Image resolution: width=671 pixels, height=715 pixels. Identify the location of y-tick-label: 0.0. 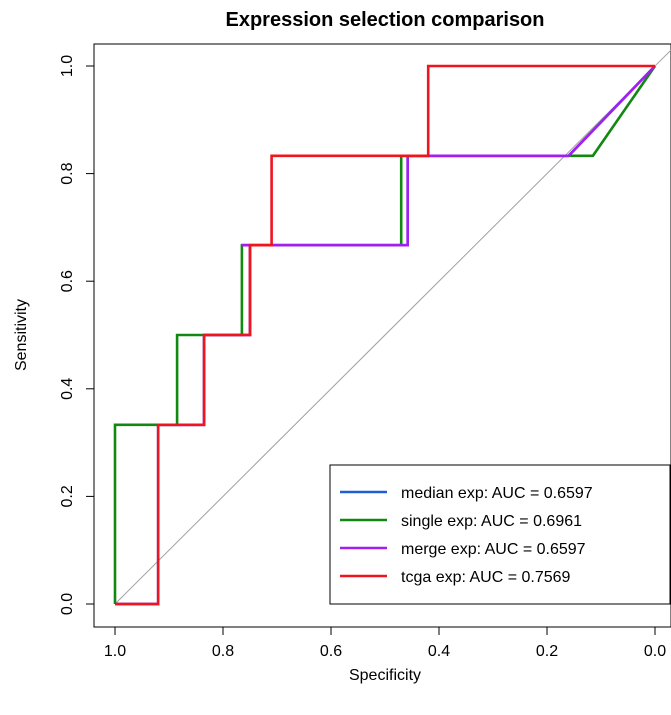
(67, 604).